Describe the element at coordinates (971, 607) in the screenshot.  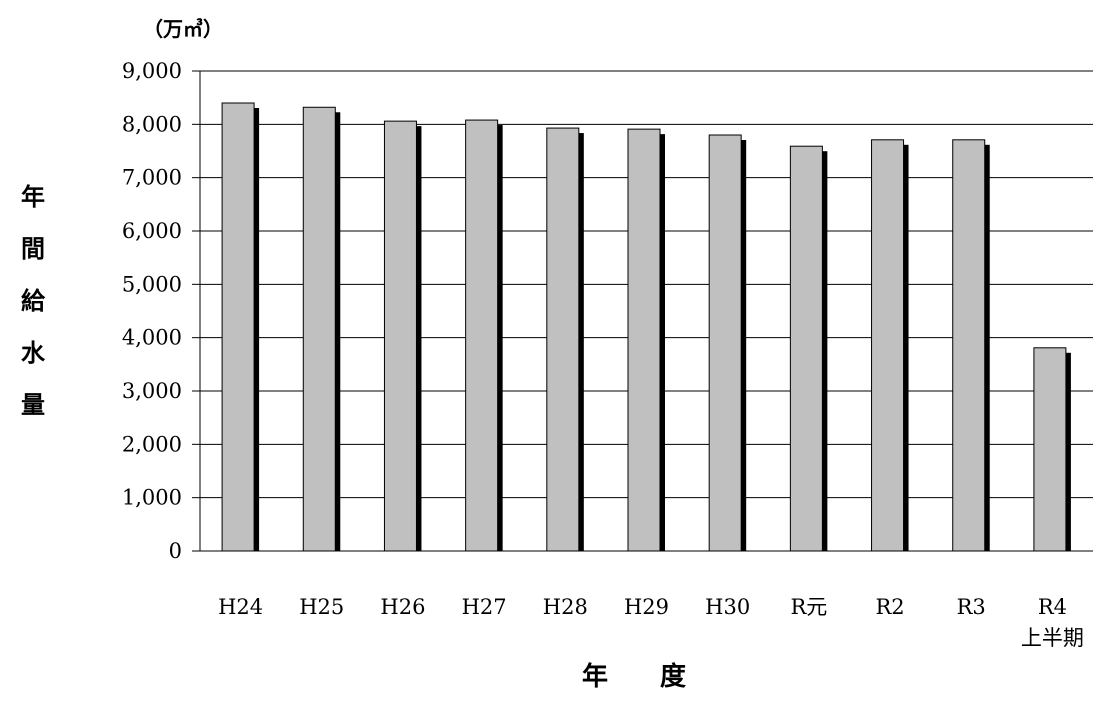
I see `x-tick-label: R3` at that location.